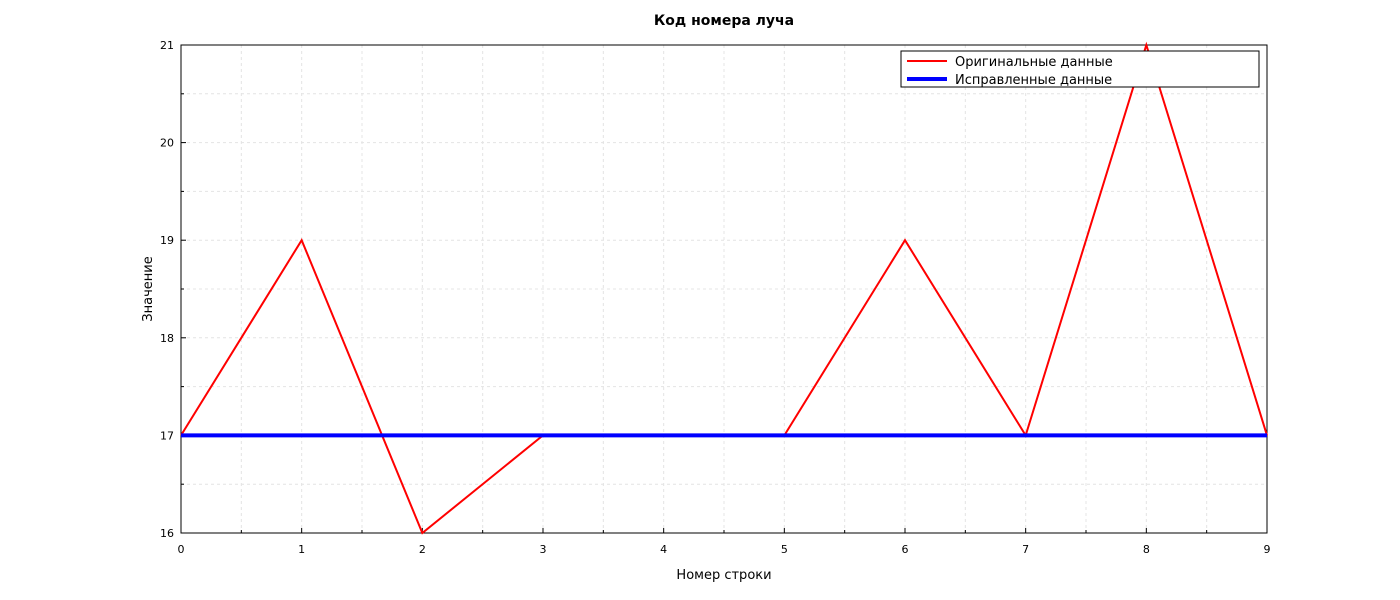 The height and width of the screenshot is (600, 1400). What do you see at coordinates (1267, 549) in the screenshot?
I see `x-tick-label: 9` at bounding box center [1267, 549].